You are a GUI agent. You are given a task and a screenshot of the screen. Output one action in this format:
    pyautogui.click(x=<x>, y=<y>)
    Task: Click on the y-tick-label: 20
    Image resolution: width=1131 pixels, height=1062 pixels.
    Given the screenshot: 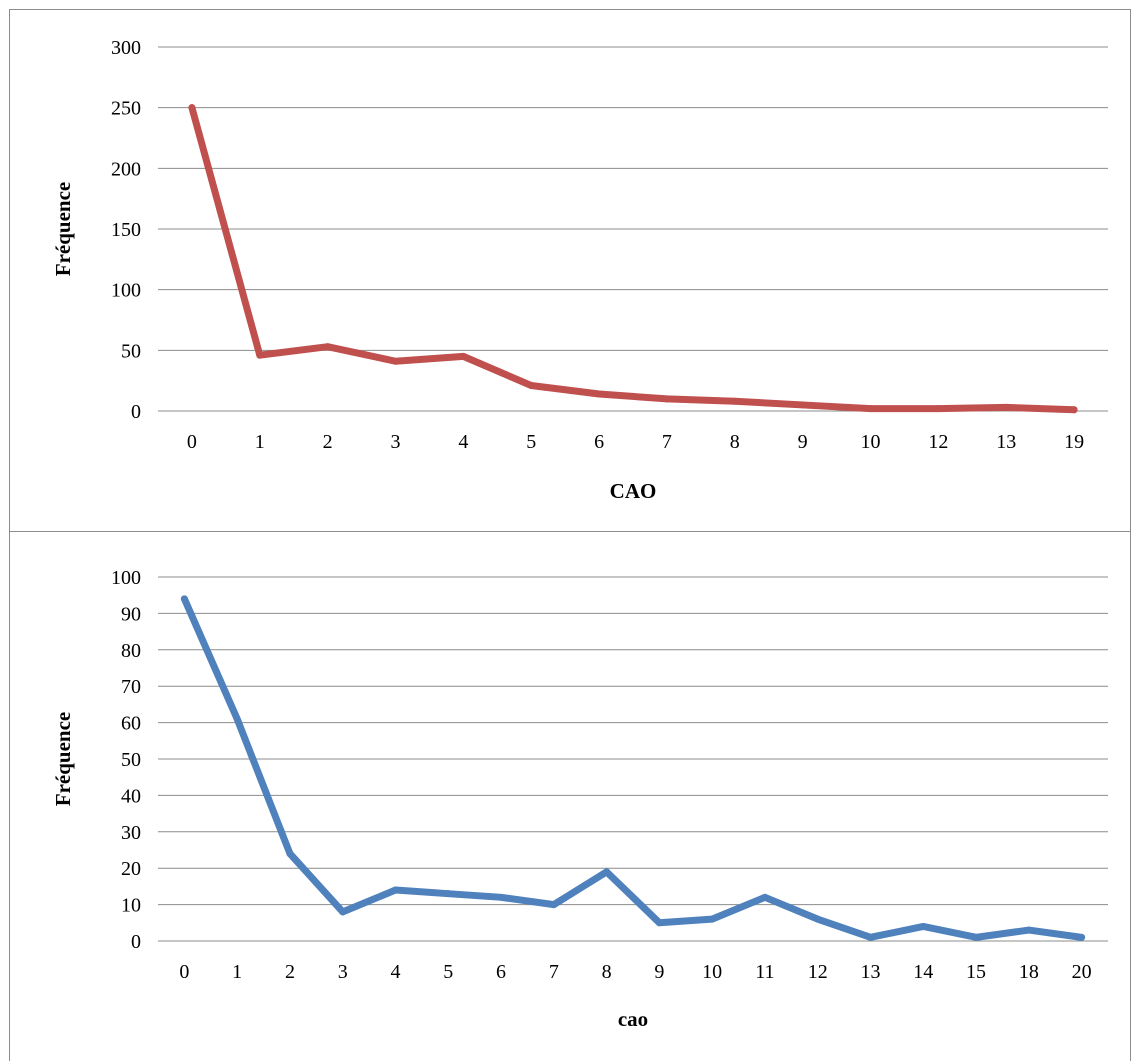 What is the action you would take?
    pyautogui.click(x=131, y=869)
    